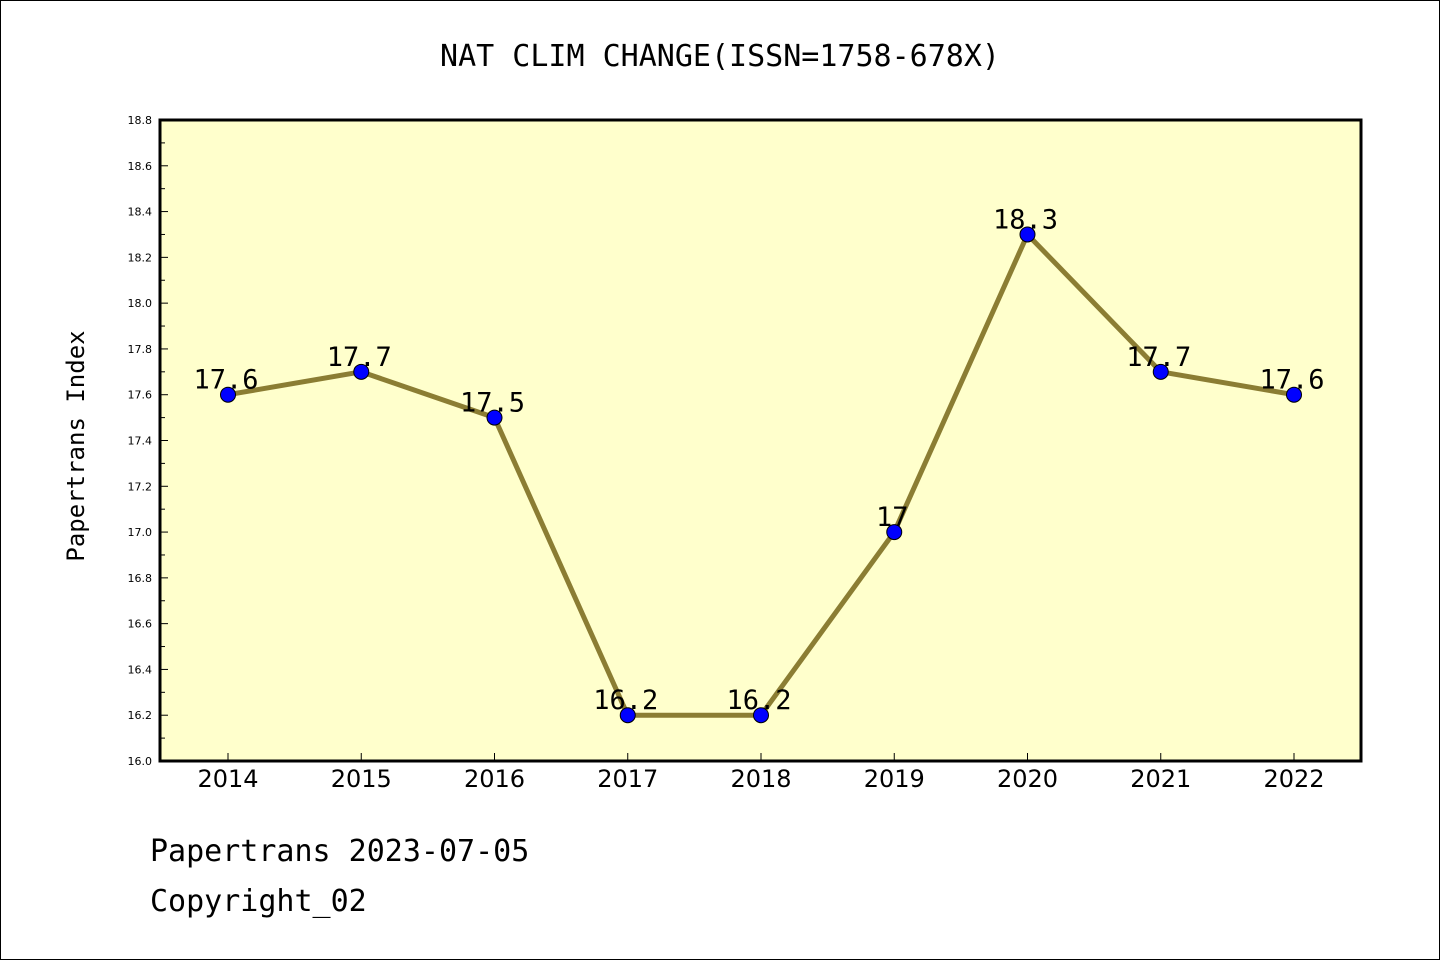  I want to click on y-tick-label: 18.6, so click(140, 166).